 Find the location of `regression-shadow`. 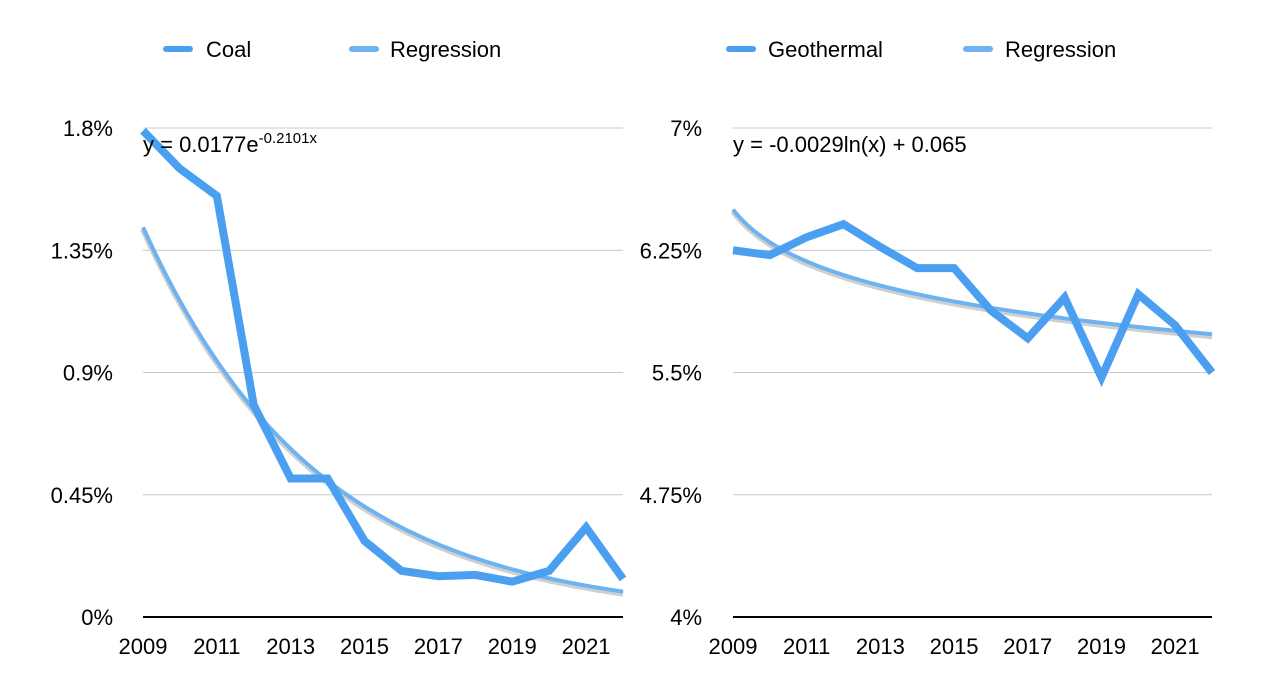

regression-shadow is located at coordinates (971, 274).